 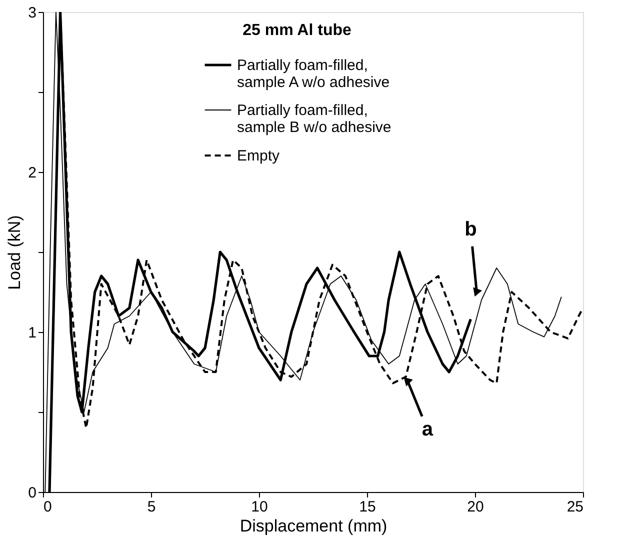 What do you see at coordinates (32, 333) in the screenshot?
I see `y-tick-label: 1` at bounding box center [32, 333].